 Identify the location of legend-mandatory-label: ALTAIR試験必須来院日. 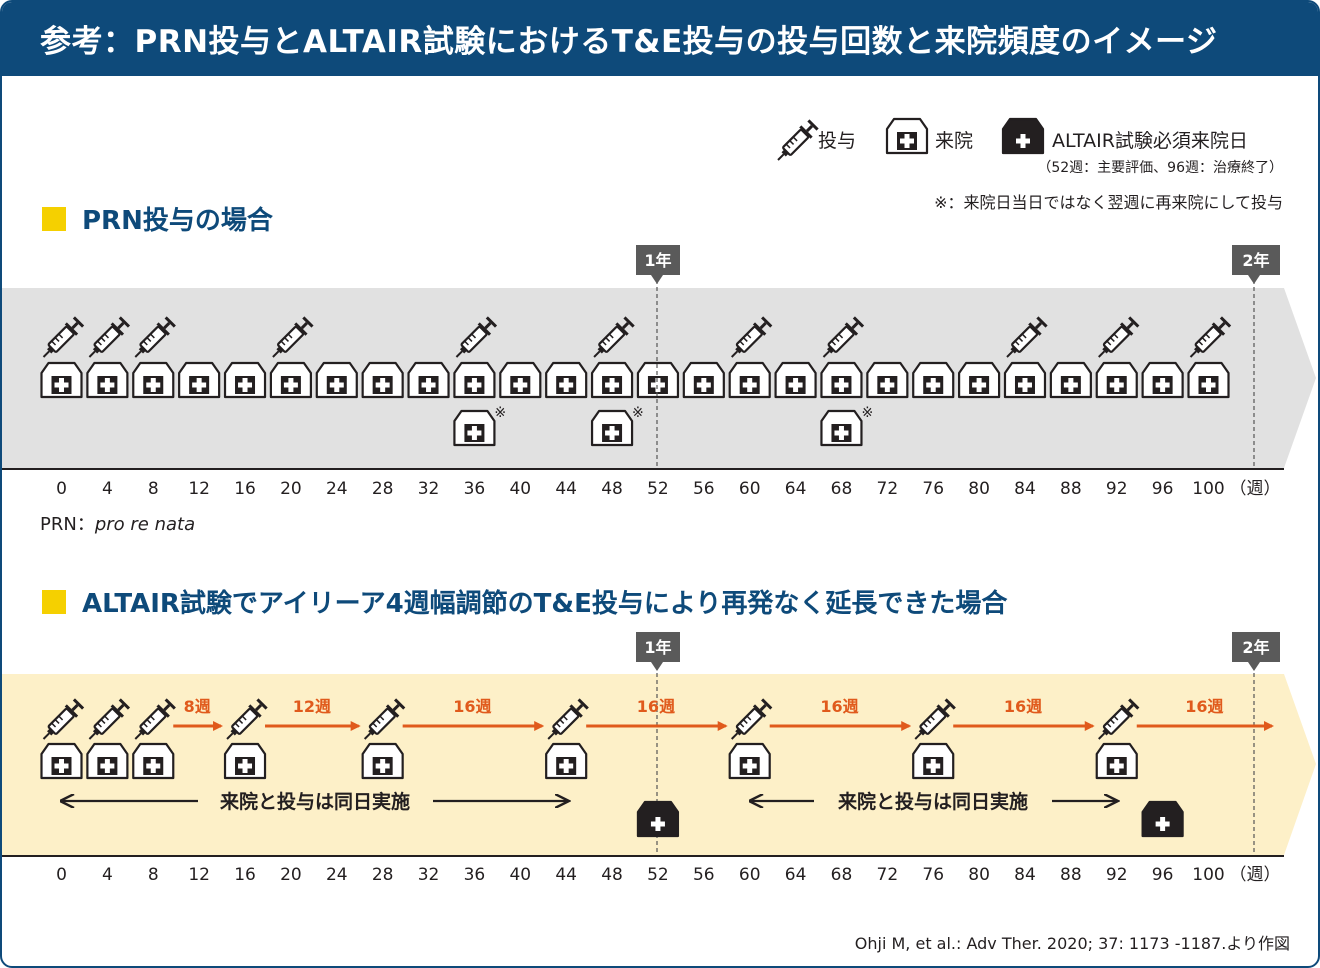
(1150, 141).